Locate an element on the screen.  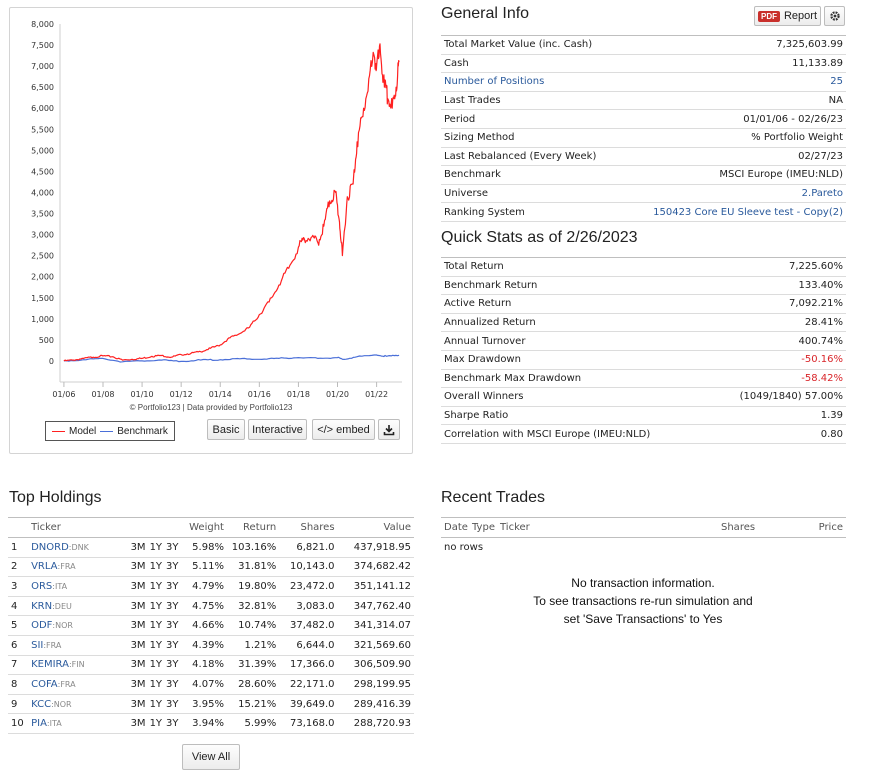
holding-ticker-link: COFA is located at coordinates (44, 684).